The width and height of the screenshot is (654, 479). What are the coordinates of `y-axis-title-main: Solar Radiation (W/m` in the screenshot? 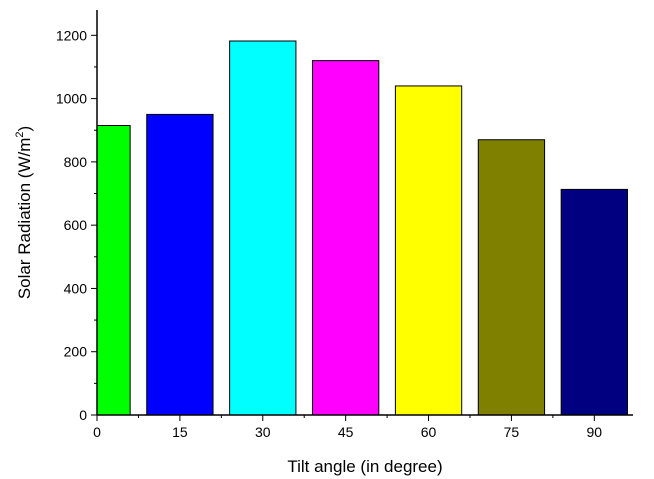 It's located at (24, 219).